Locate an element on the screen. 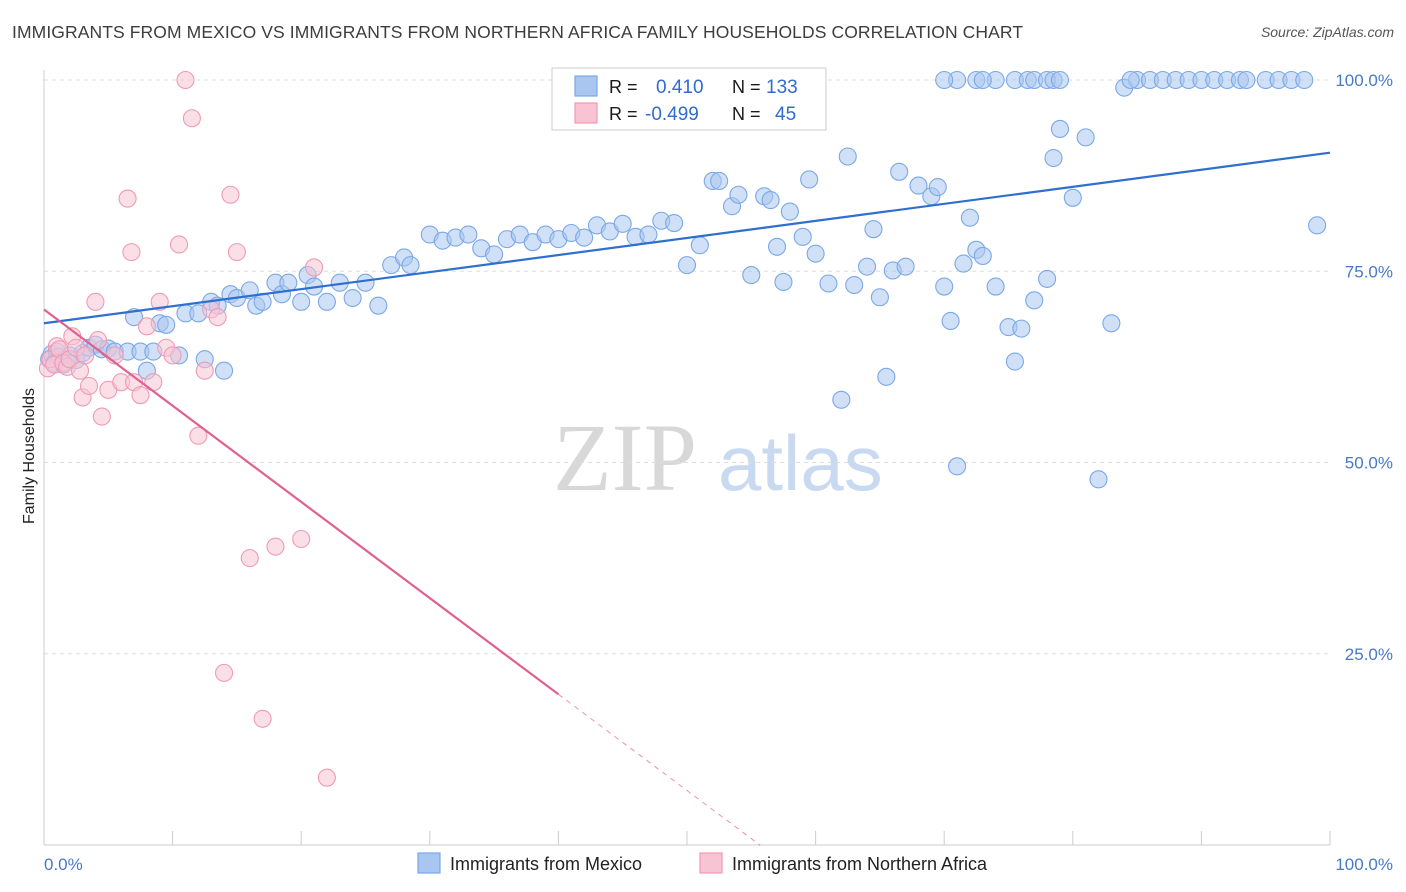  y-tick-label-1: 75.0% is located at coordinates (1369, 271).